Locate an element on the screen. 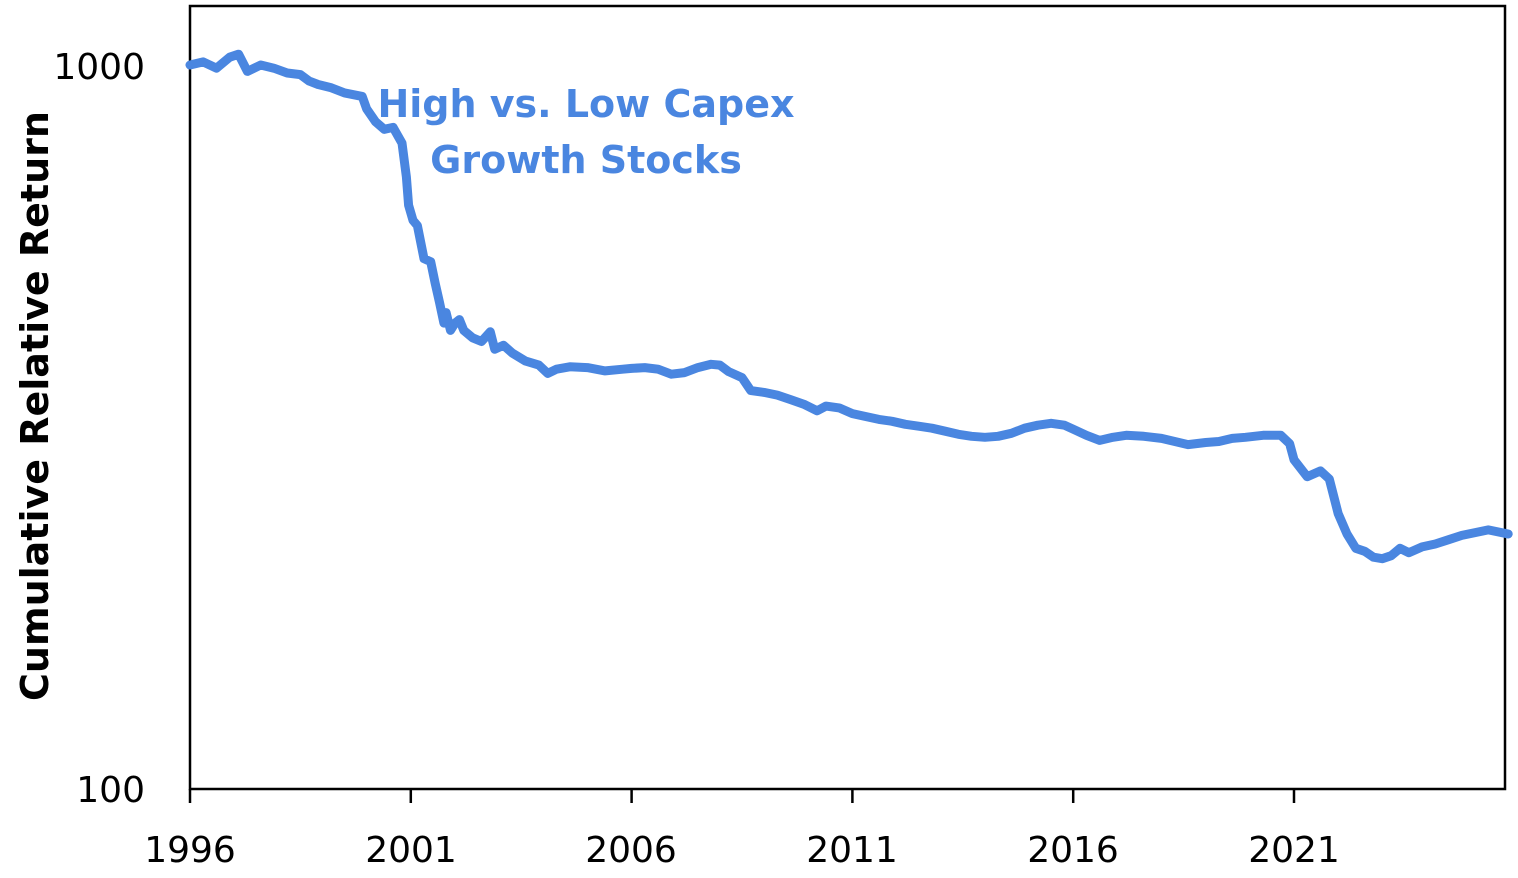 Image resolution: width=1518 pixels, height=878 pixels. x-tick-label-2021: 2021 is located at coordinates (1294, 850).